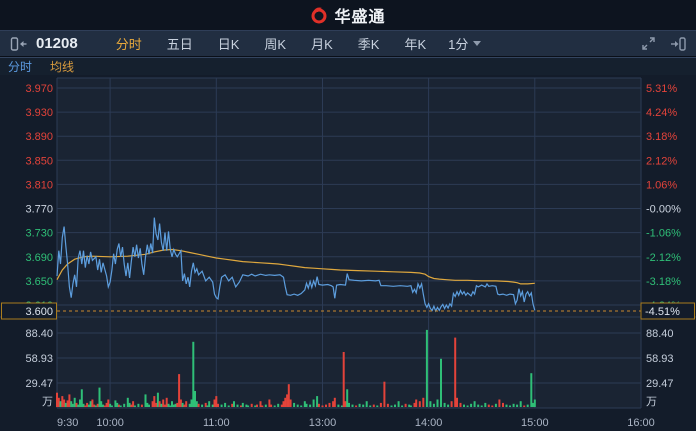 The image size is (696, 431). What do you see at coordinates (678, 43) in the screenshot?
I see `dock-panel-right-icon` at bounding box center [678, 43].